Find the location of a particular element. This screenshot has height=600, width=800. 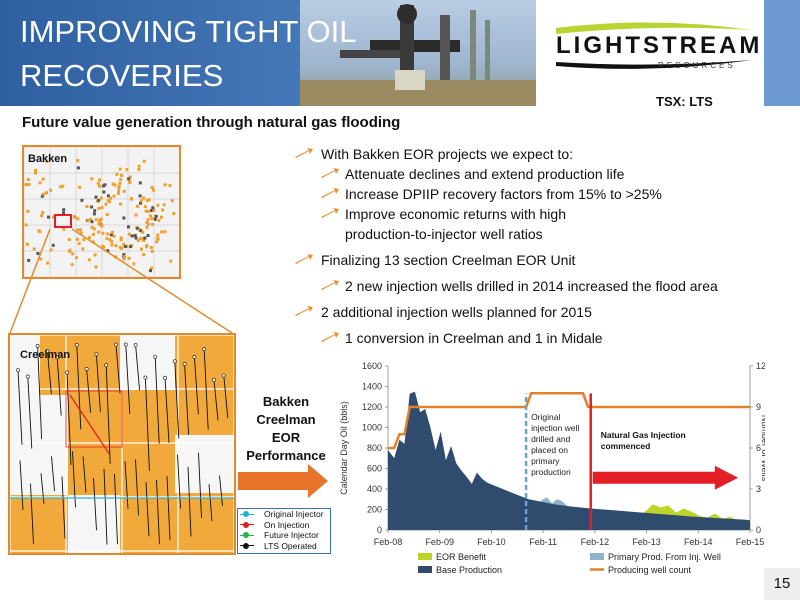

bullet-arrow-icon is located at coordinates (304, 153).